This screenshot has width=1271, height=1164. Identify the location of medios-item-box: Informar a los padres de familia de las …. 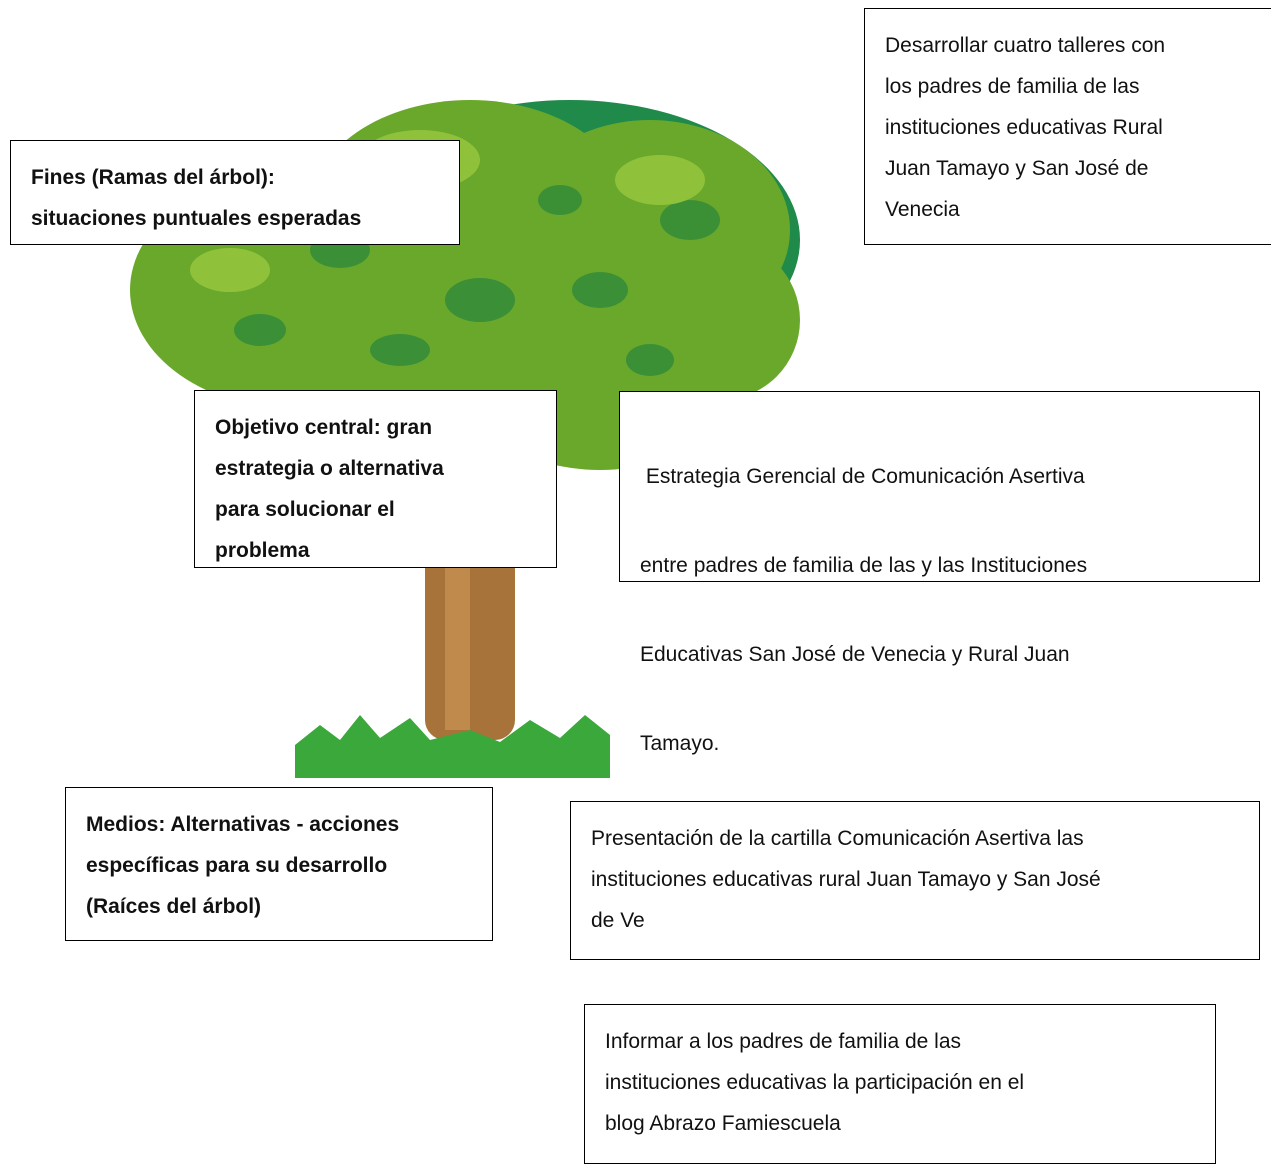
(900, 1084).